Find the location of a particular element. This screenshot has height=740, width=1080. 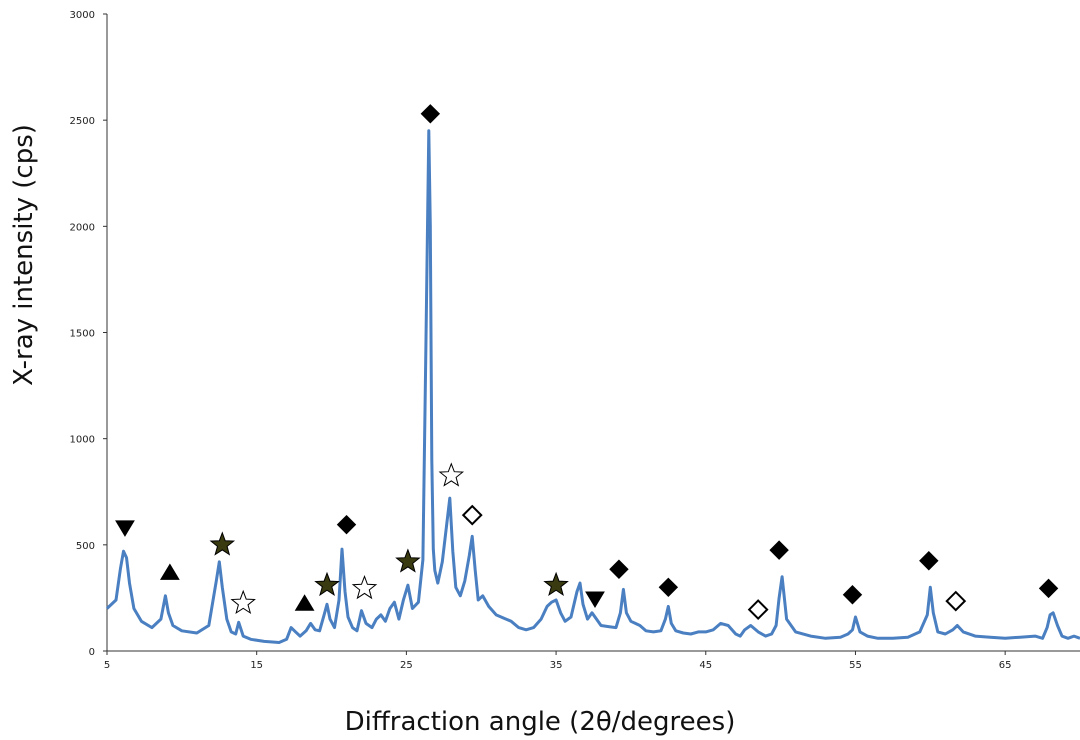

x-tick-label: 65 is located at coordinates (1005, 665).